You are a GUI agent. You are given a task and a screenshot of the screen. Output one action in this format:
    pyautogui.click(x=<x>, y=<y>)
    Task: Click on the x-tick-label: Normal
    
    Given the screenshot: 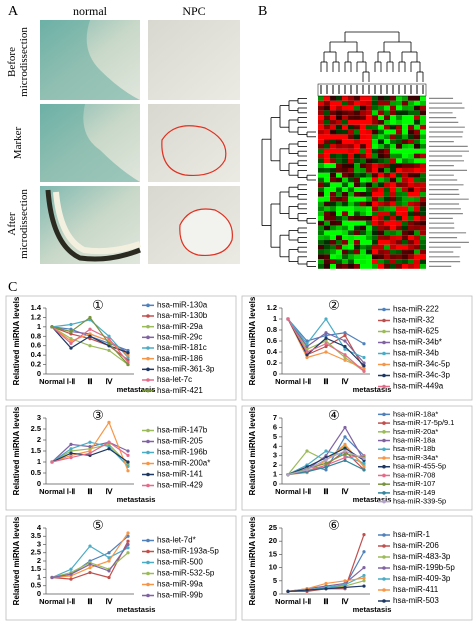 What is the action you would take?
    pyautogui.click(x=288, y=381)
    